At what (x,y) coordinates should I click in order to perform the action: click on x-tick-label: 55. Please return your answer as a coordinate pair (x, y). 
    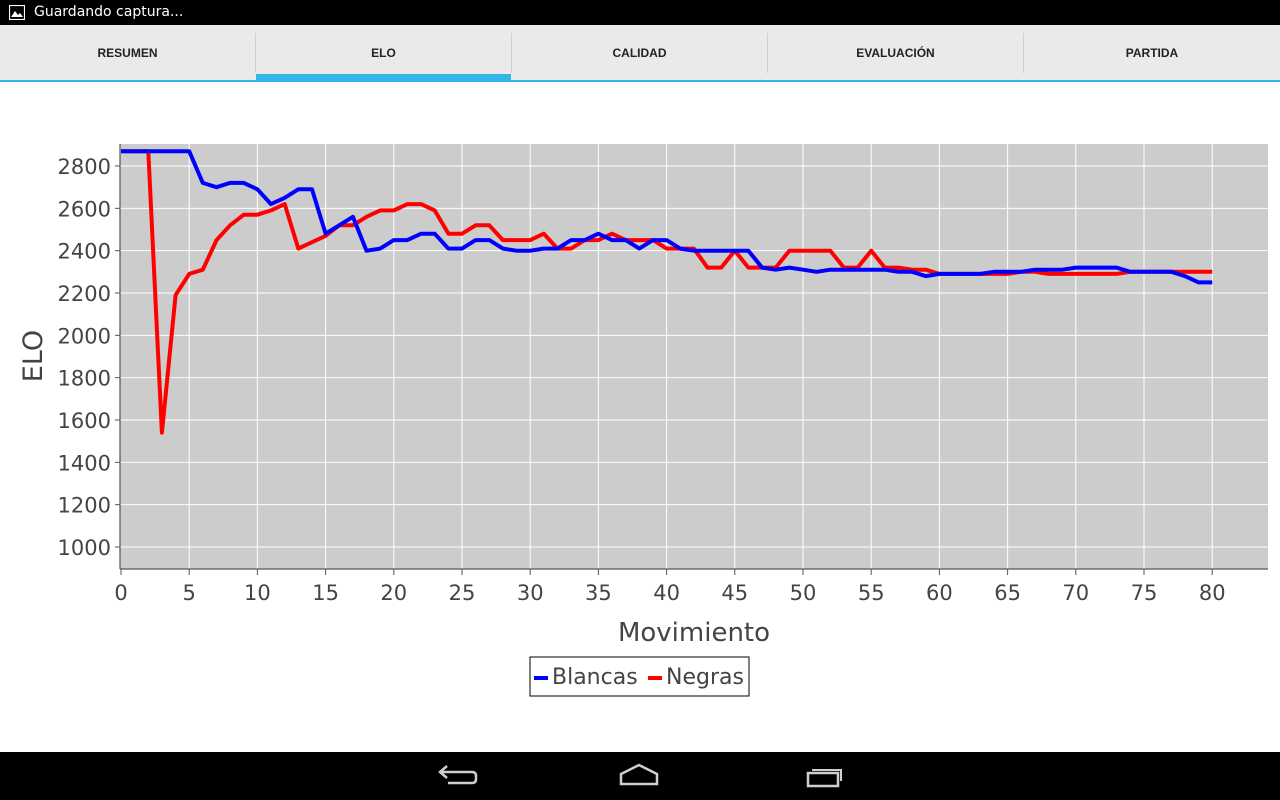
    Looking at the image, I should click on (871, 593).